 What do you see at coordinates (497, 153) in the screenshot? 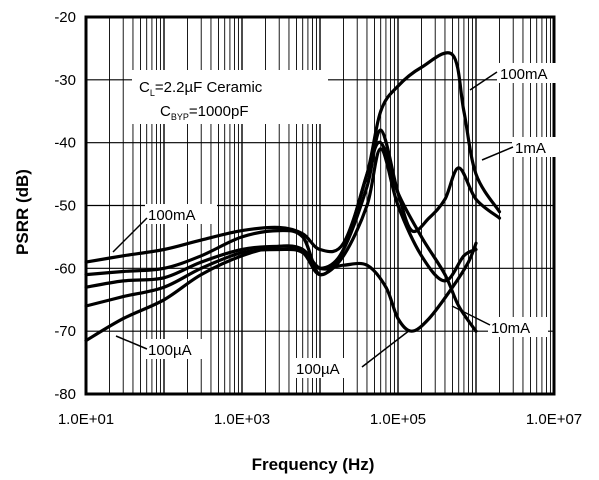
I see `leader-1mA` at bounding box center [497, 153].